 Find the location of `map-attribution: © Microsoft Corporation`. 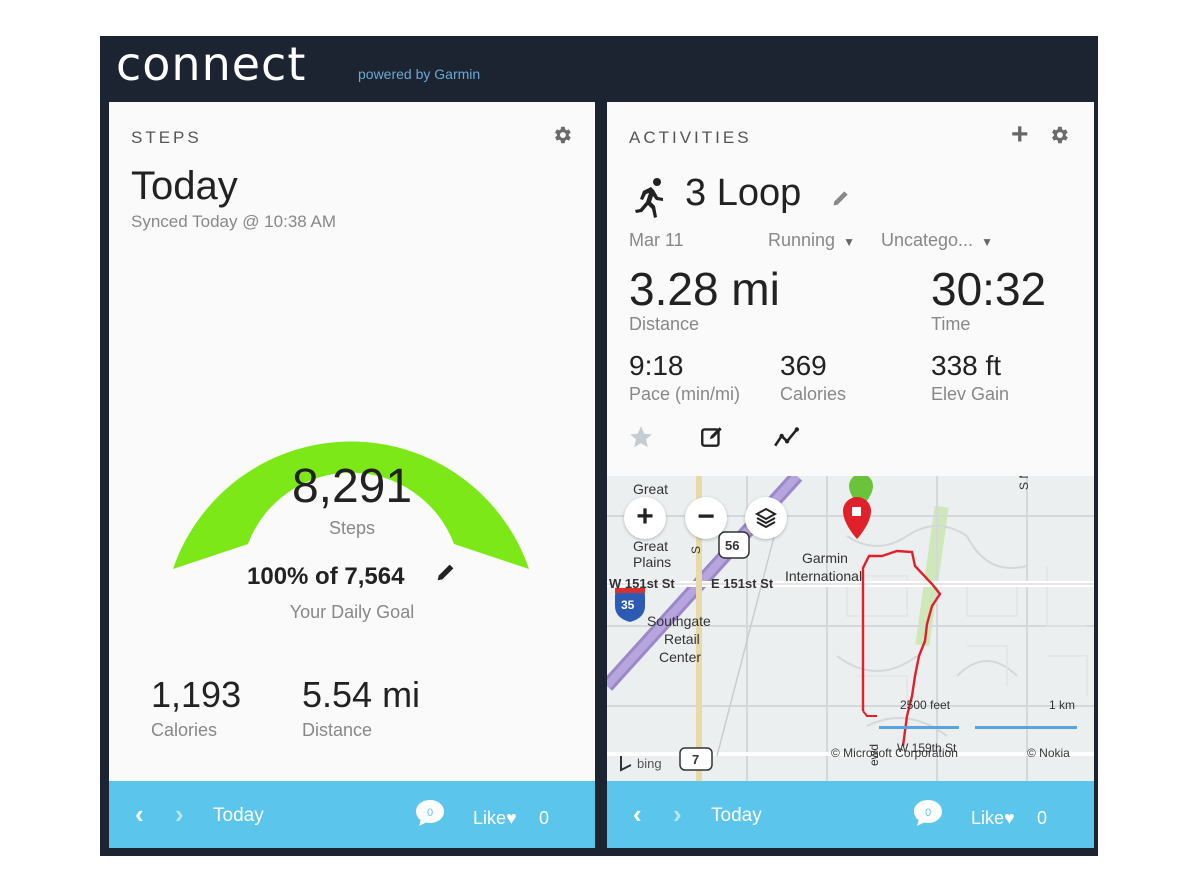

map-attribution: © Microsoft Corporation is located at coordinates (894, 753).